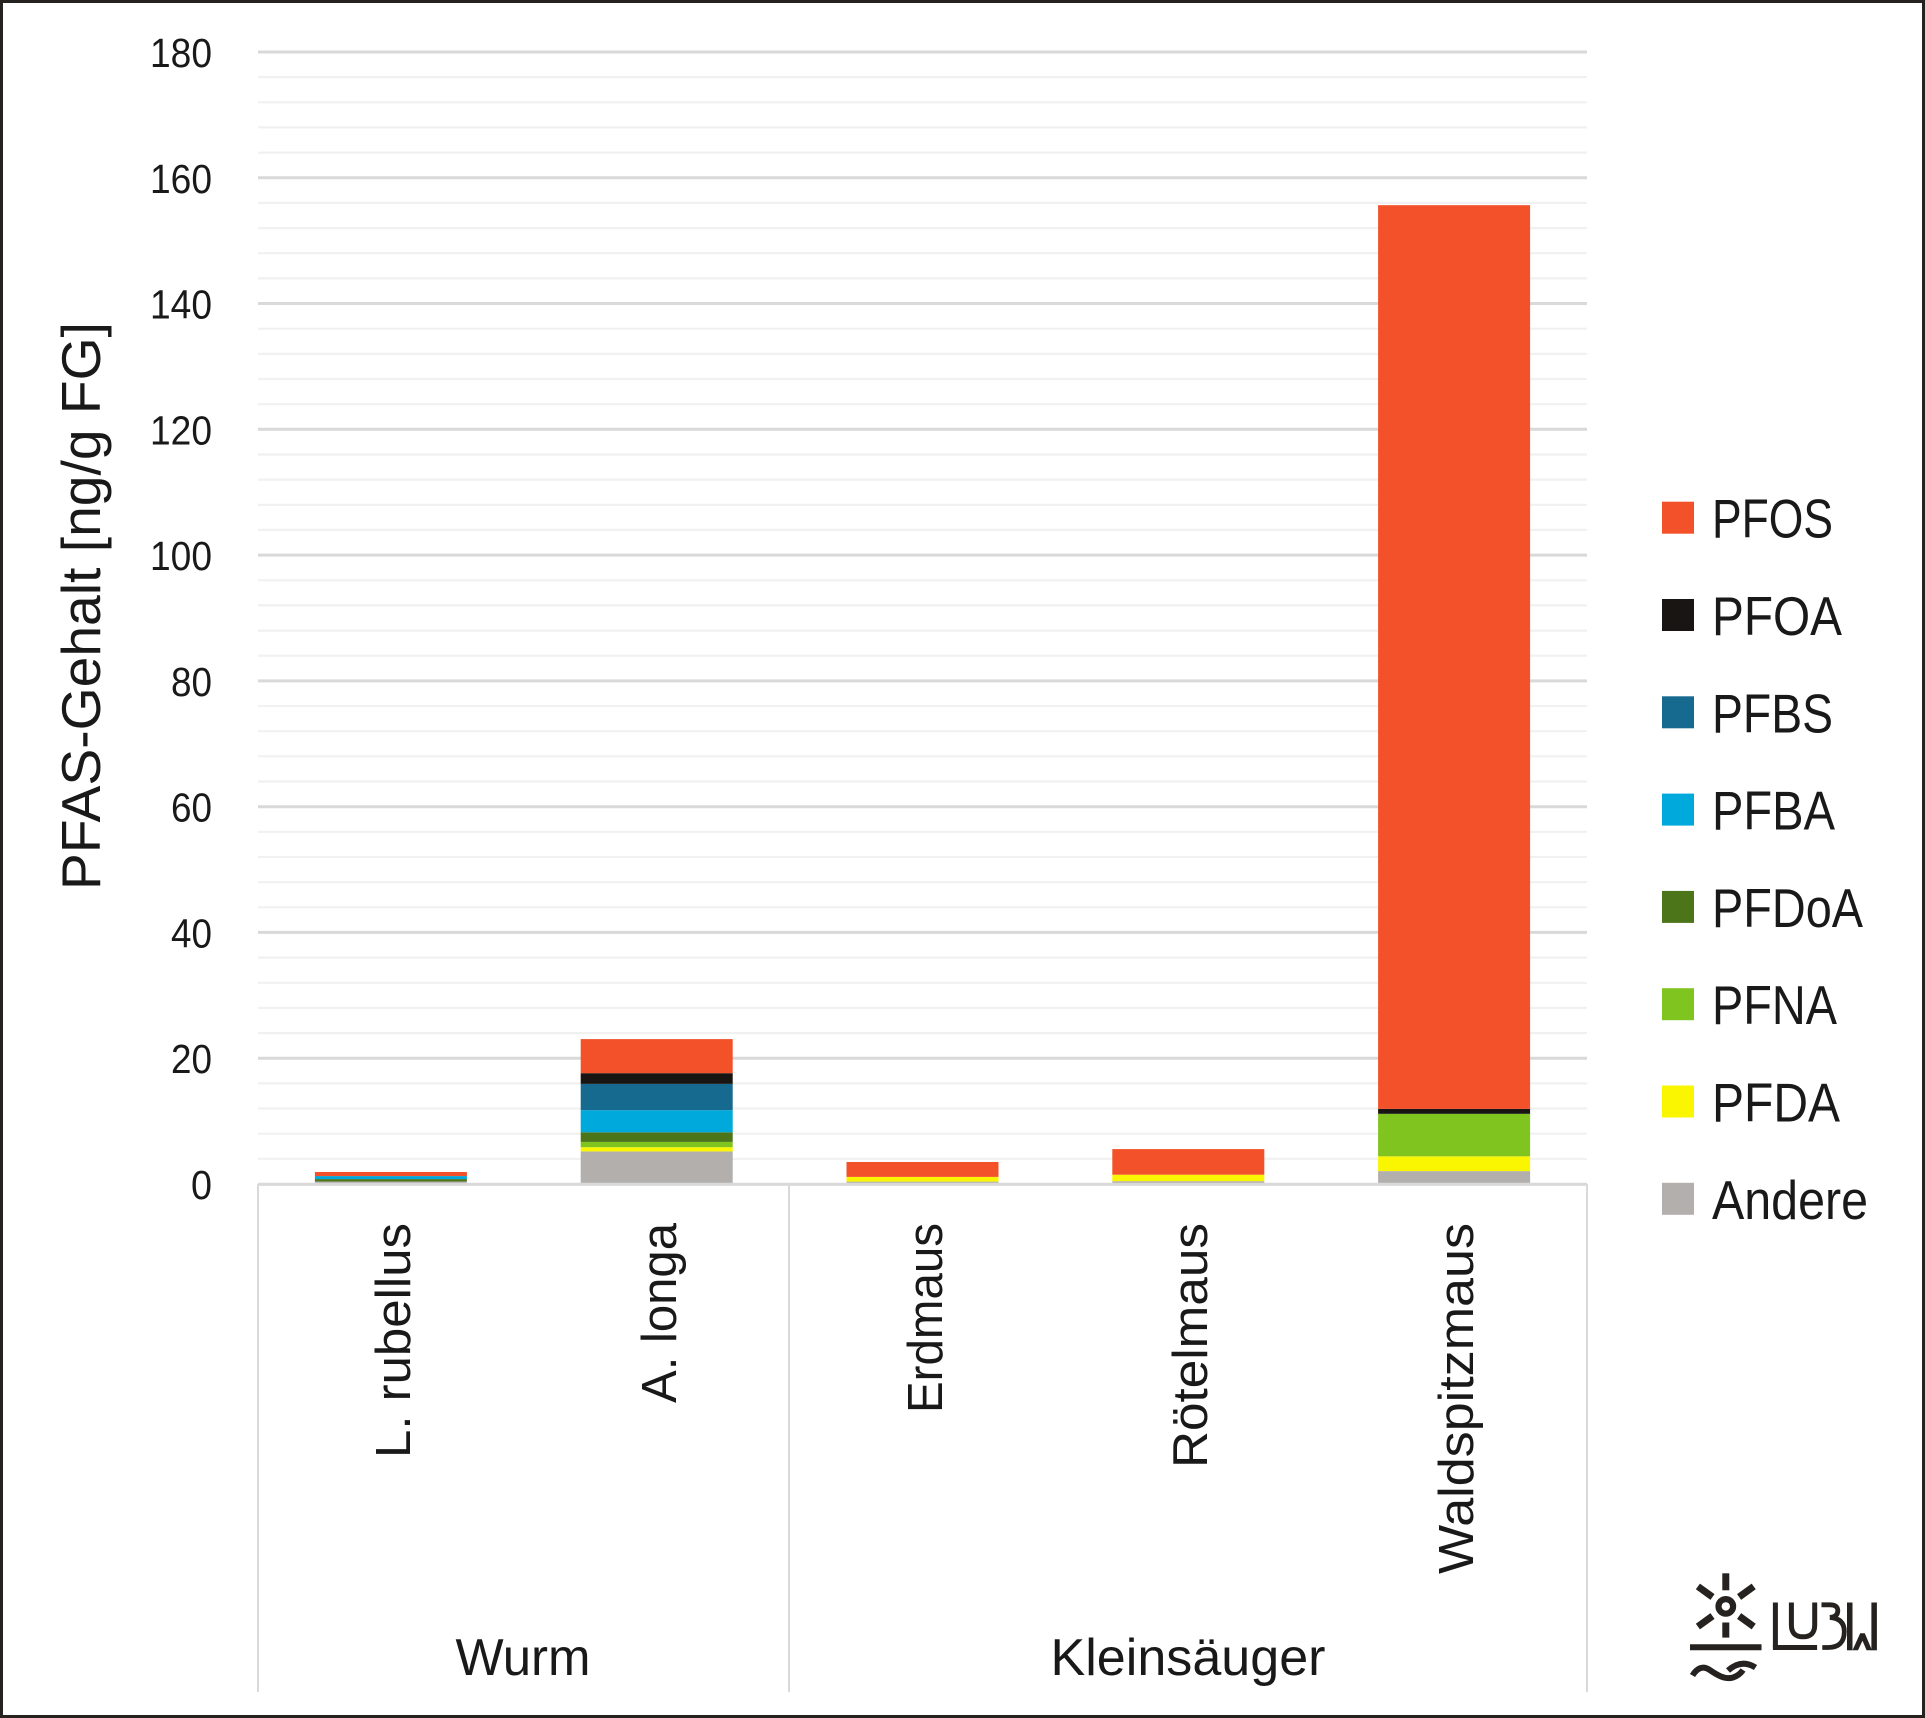  What do you see at coordinates (394, 1340) in the screenshot?
I see `svg-text: L. rubellus` at bounding box center [394, 1340].